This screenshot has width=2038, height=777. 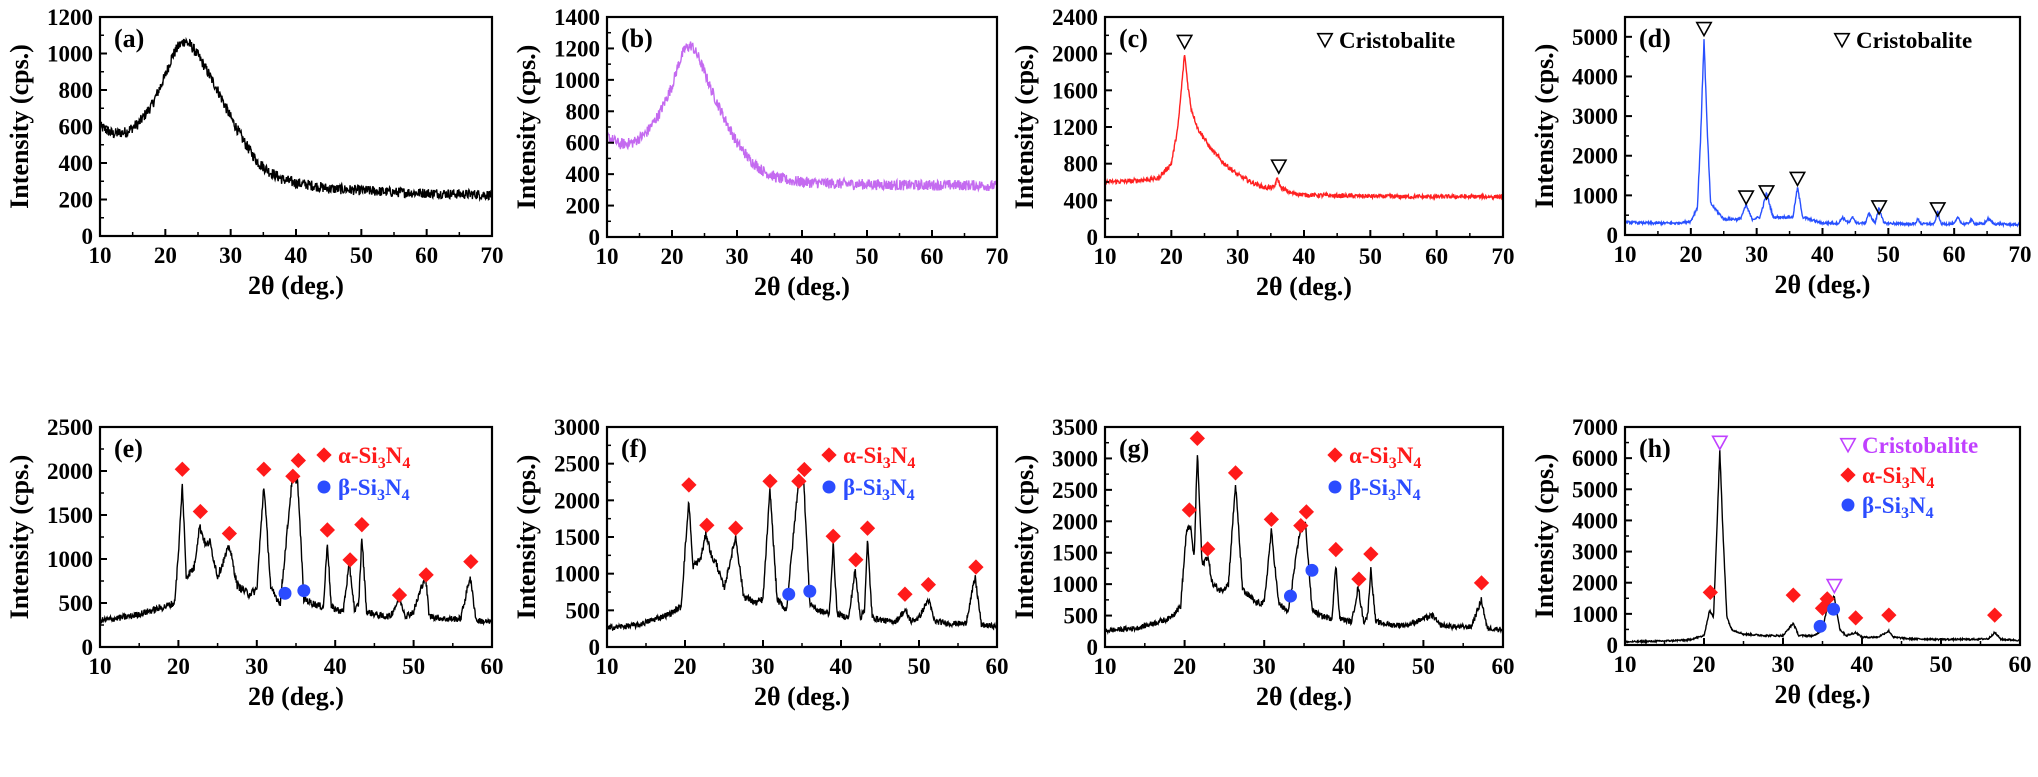 I want to click on y-tick-label: 1500, so click(x=70, y=515).